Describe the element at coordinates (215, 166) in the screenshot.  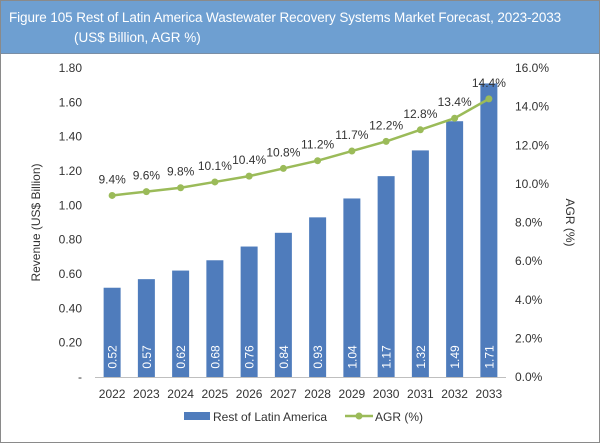
I see `agr-data-label: 10.1%` at that location.